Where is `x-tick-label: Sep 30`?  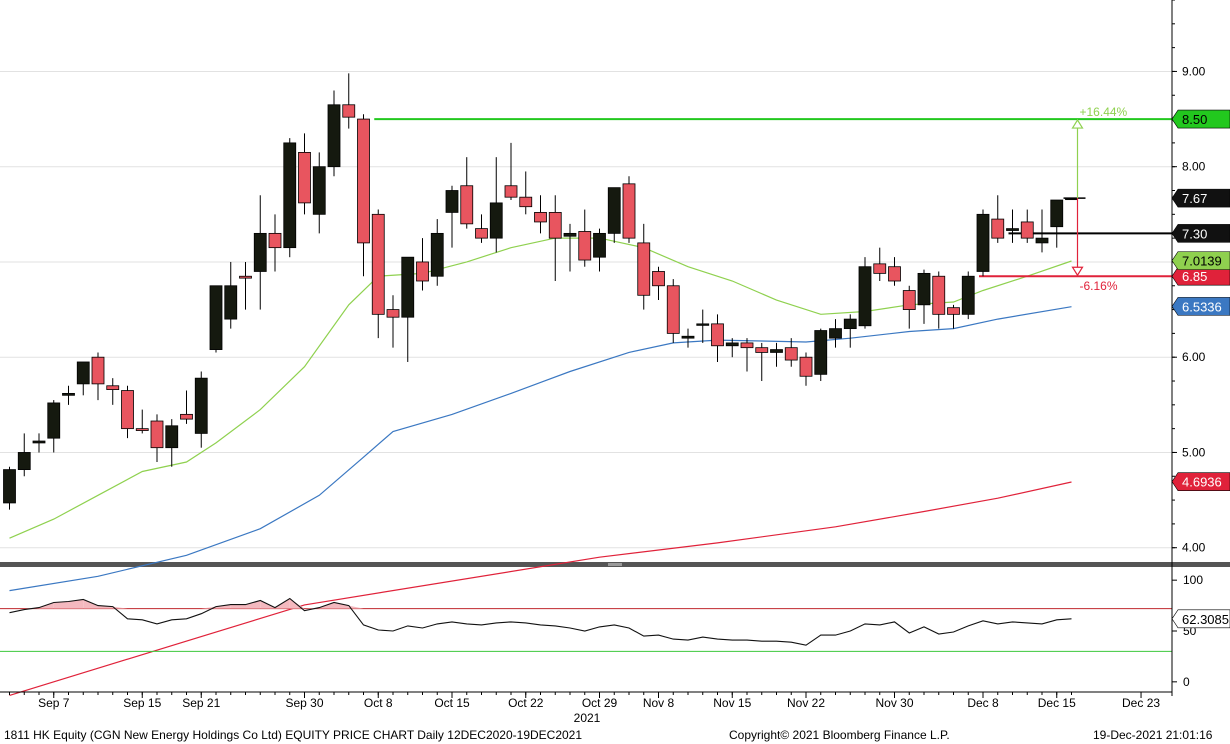
x-tick-label: Sep 30 is located at coordinates (304, 703).